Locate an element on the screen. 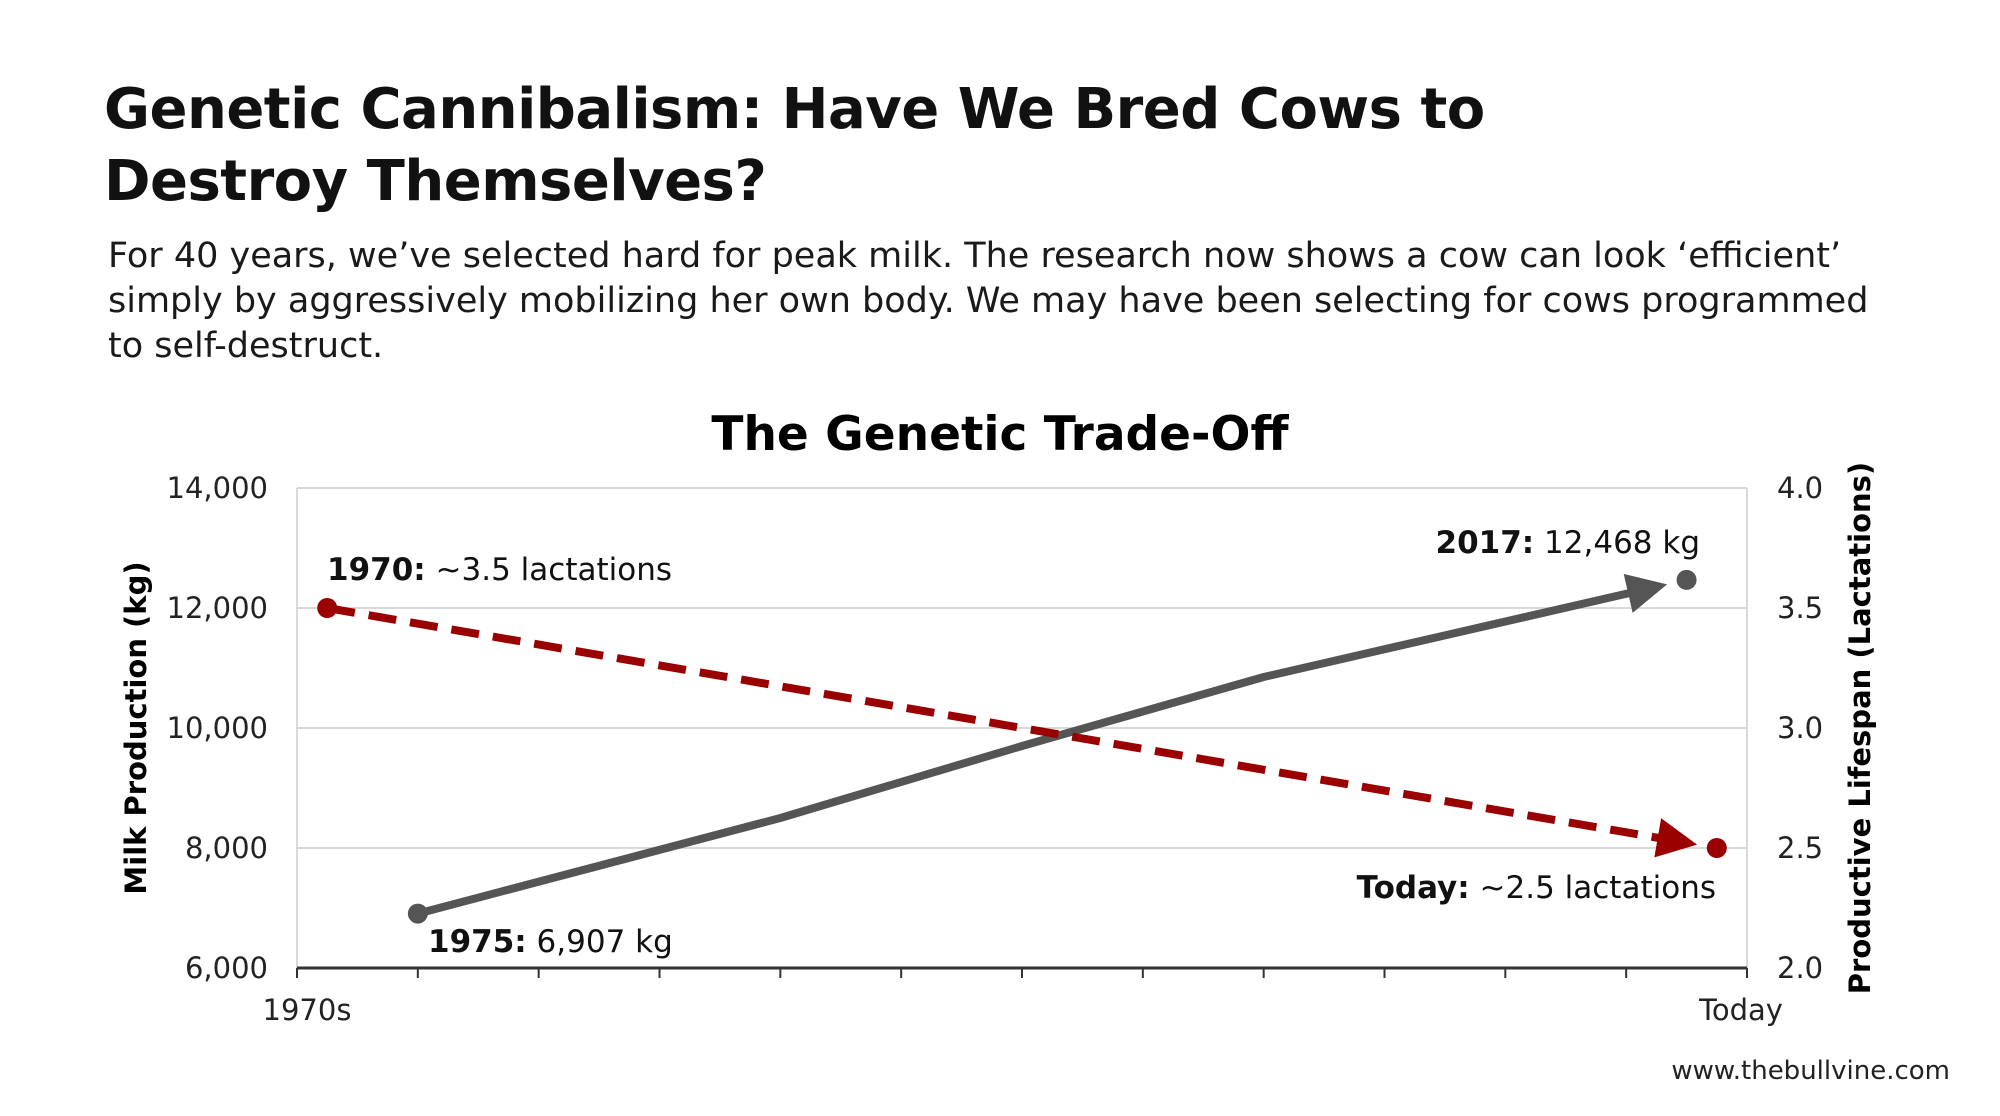 This screenshot has height=1116, width=2000. annotation-1970: 1970: ~3.5 lactations is located at coordinates (499, 570).